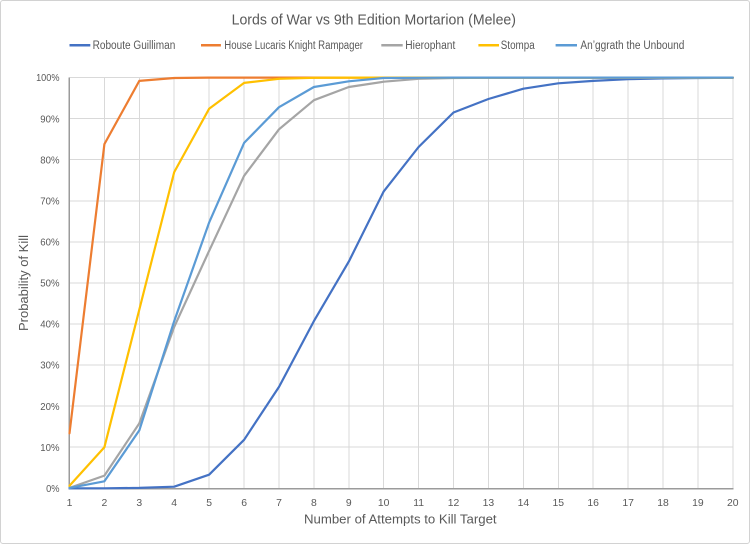 Image resolution: width=750 pixels, height=544 pixels. I want to click on svg-text: Roboute Guilliman, so click(134, 46).